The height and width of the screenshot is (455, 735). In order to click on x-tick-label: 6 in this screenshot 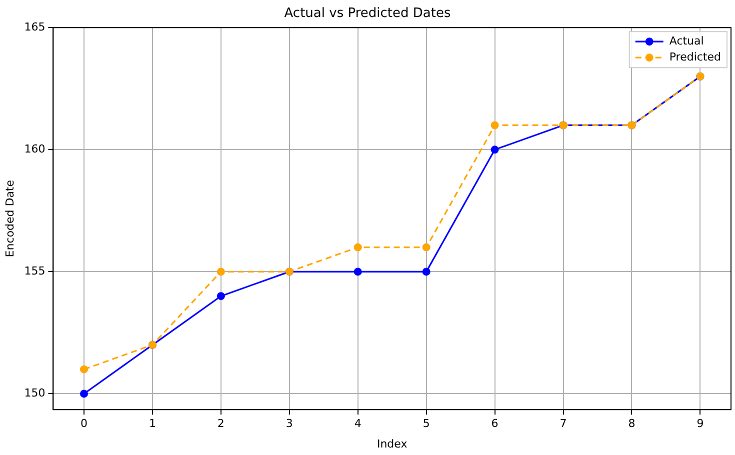, I will do `click(494, 423)`.